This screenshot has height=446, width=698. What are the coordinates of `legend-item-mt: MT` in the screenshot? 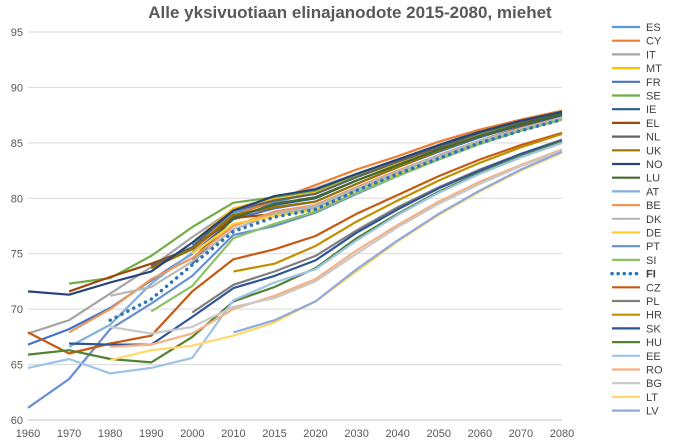 It's located at (637, 69).